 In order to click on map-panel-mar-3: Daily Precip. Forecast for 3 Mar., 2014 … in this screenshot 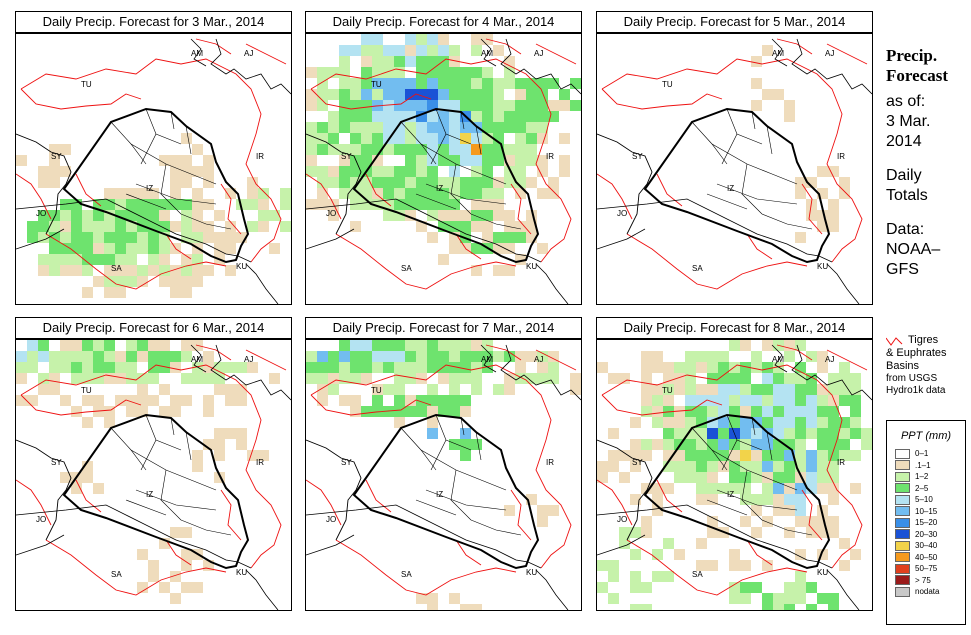, I will do `click(153, 158)`.